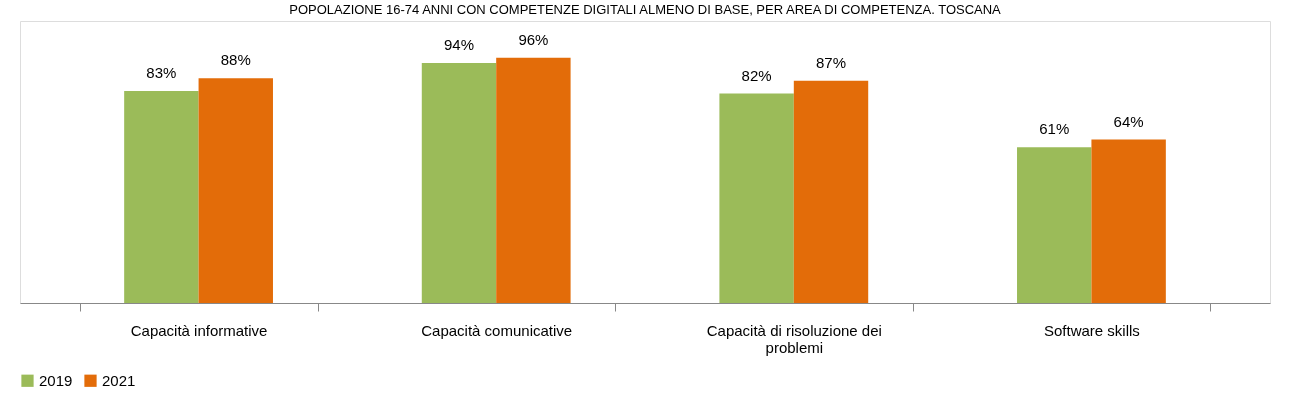 Image resolution: width=1312 pixels, height=411 pixels. I want to click on x-tick-label: Capacità informative, so click(199, 330).